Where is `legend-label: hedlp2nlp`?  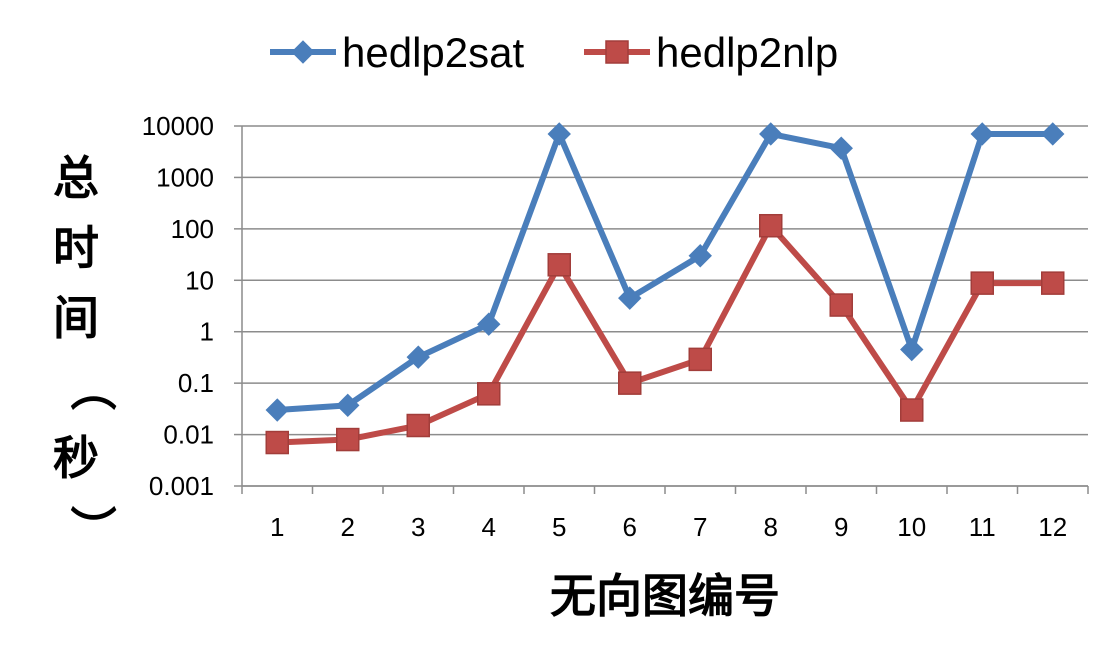 legend-label: hedlp2nlp is located at coordinates (747, 52).